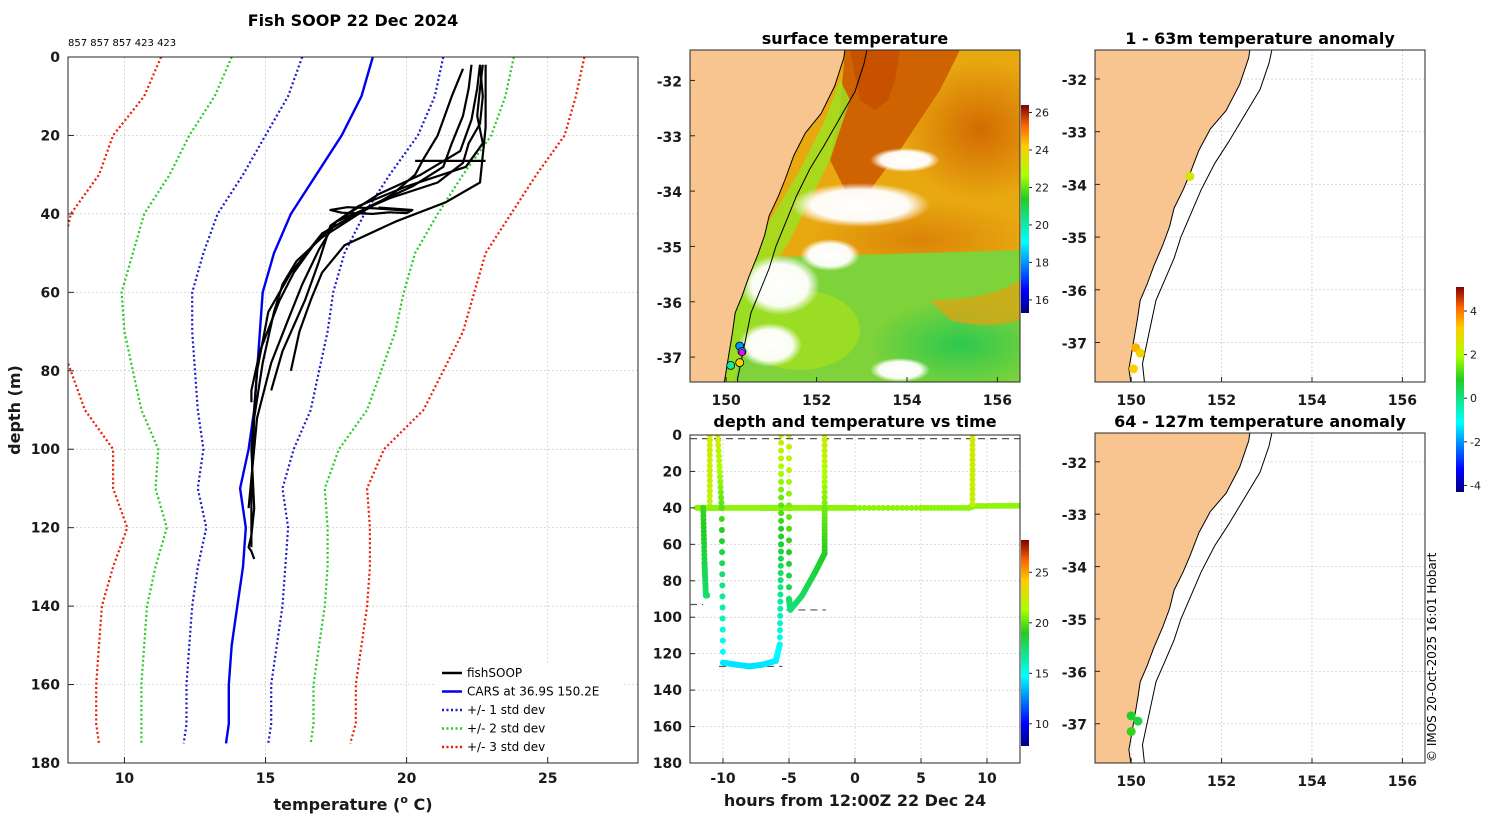 The height and width of the screenshot is (820, 1500). What do you see at coordinates (1260, 38) in the screenshot?
I see `shallow-anomaly-title: 1 - 63m temperature anomaly` at bounding box center [1260, 38].